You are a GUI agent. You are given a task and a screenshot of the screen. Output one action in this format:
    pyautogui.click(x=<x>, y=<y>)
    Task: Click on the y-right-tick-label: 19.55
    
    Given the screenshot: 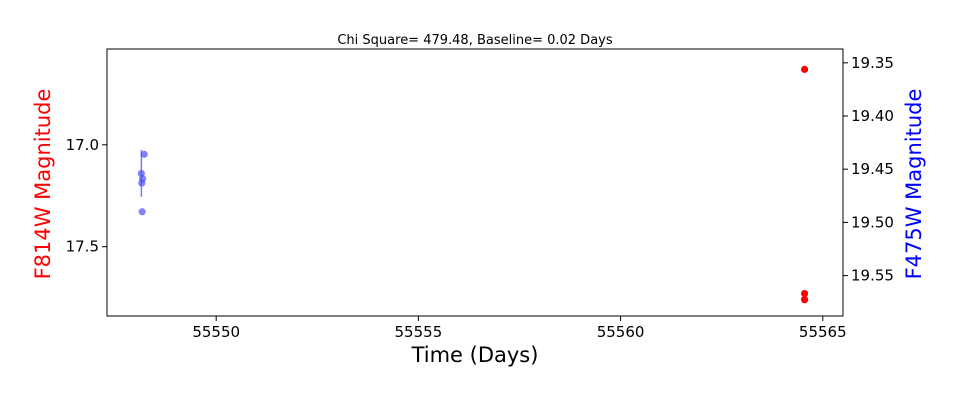 What is the action you would take?
    pyautogui.click(x=872, y=276)
    